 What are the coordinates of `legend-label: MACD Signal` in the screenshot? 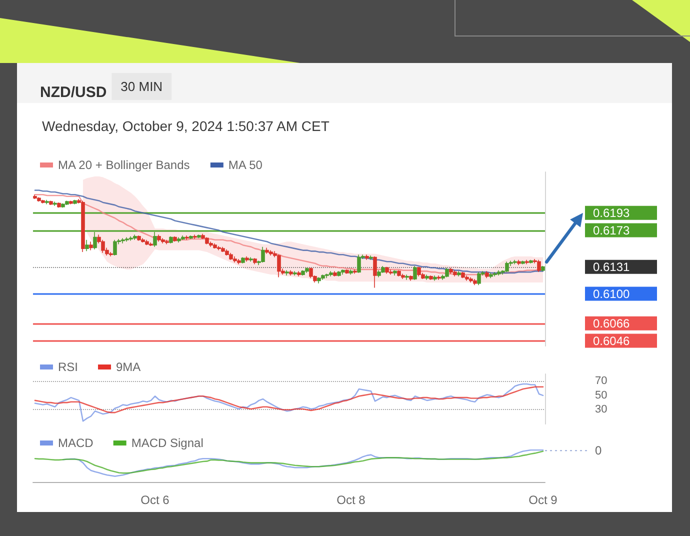 It's located at (167, 443).